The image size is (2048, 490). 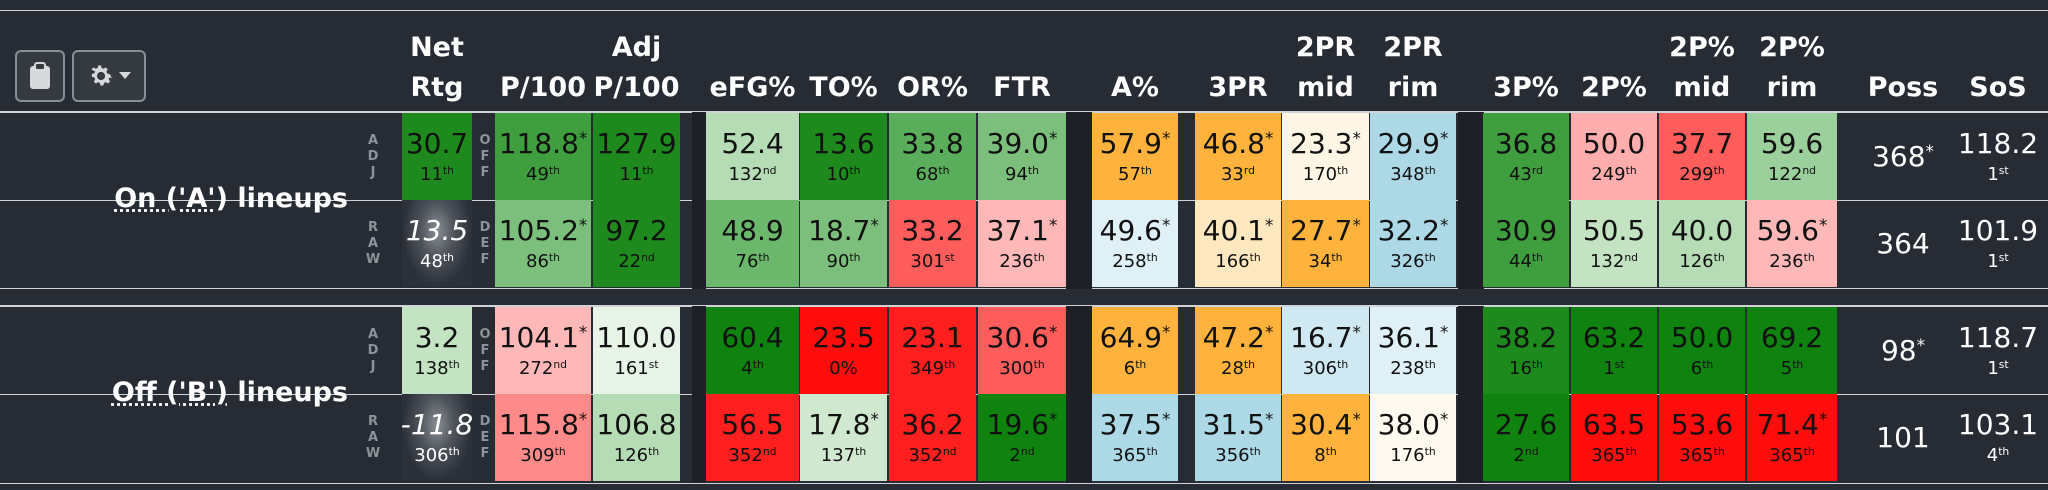 I want to click on stat-rank: 236th, so click(x=1792, y=261).